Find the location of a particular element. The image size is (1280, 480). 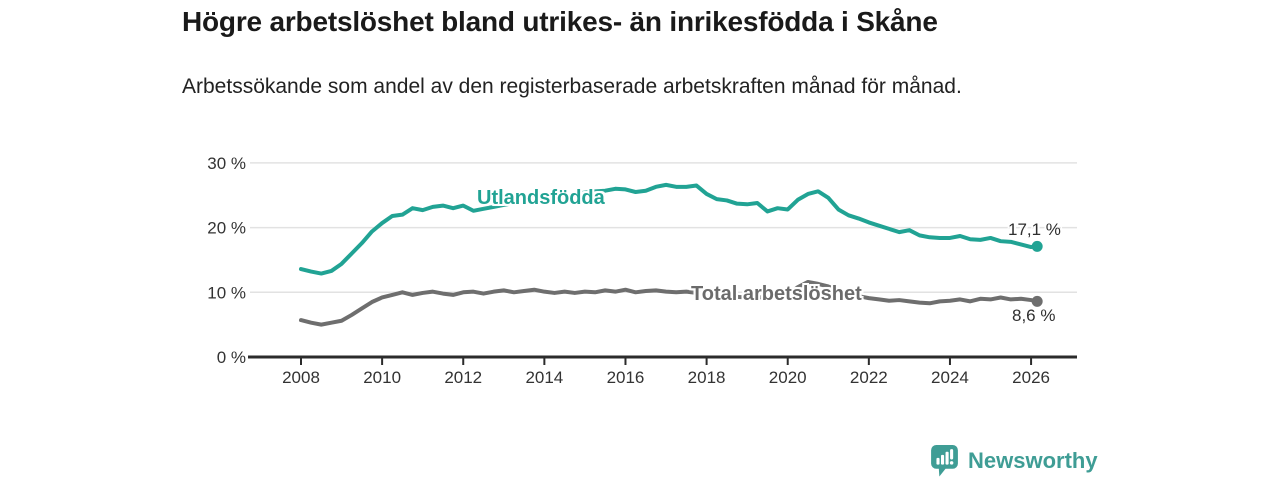

y-tick-label: 20 % is located at coordinates (226, 228).